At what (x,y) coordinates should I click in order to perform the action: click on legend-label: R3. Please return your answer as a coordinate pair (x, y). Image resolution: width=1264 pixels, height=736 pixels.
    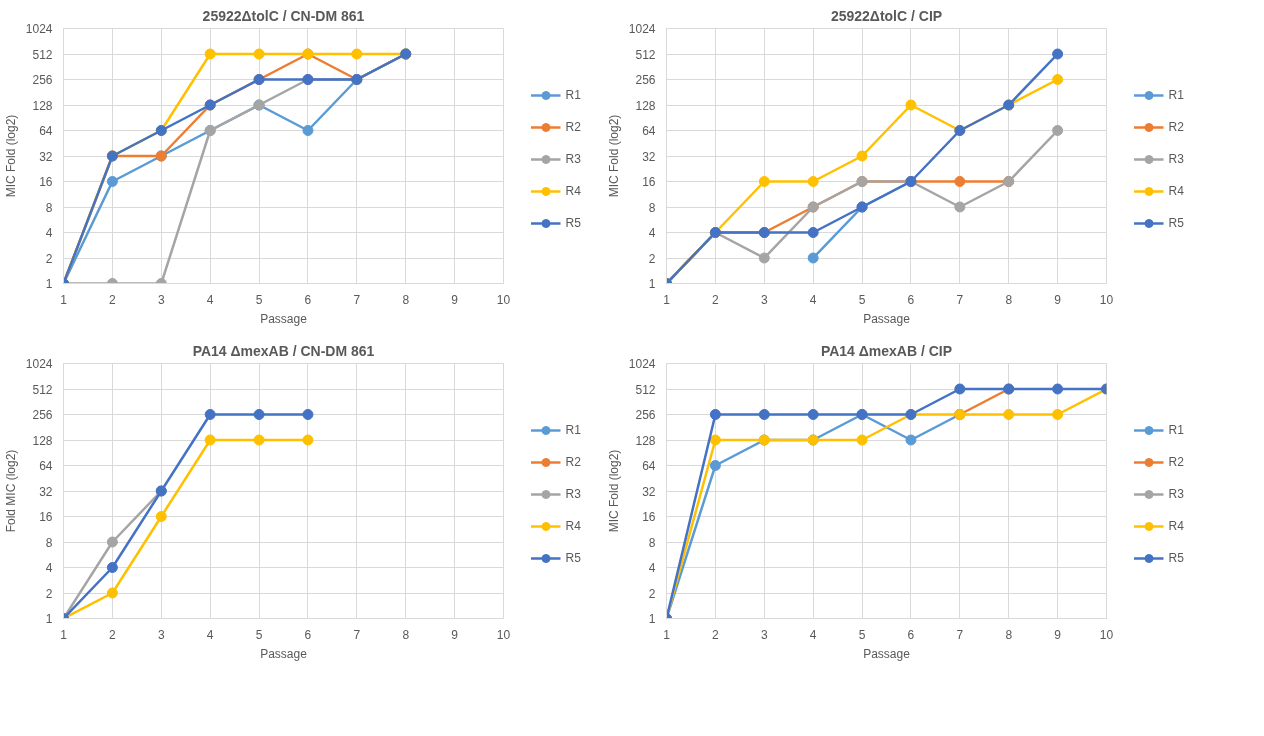
    Looking at the image, I should click on (573, 159).